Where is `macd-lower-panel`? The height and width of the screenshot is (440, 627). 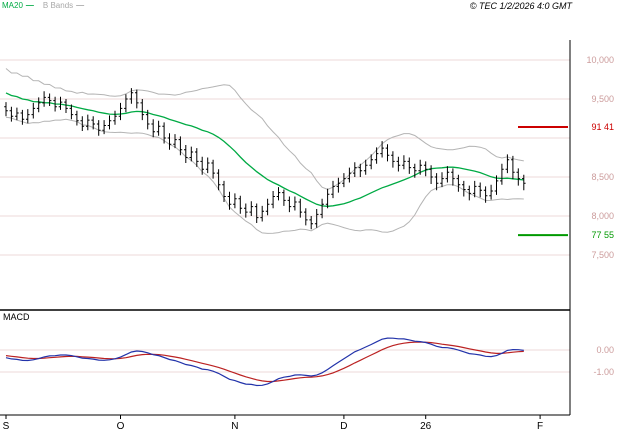
macd-lower-panel is located at coordinates (264, 362).